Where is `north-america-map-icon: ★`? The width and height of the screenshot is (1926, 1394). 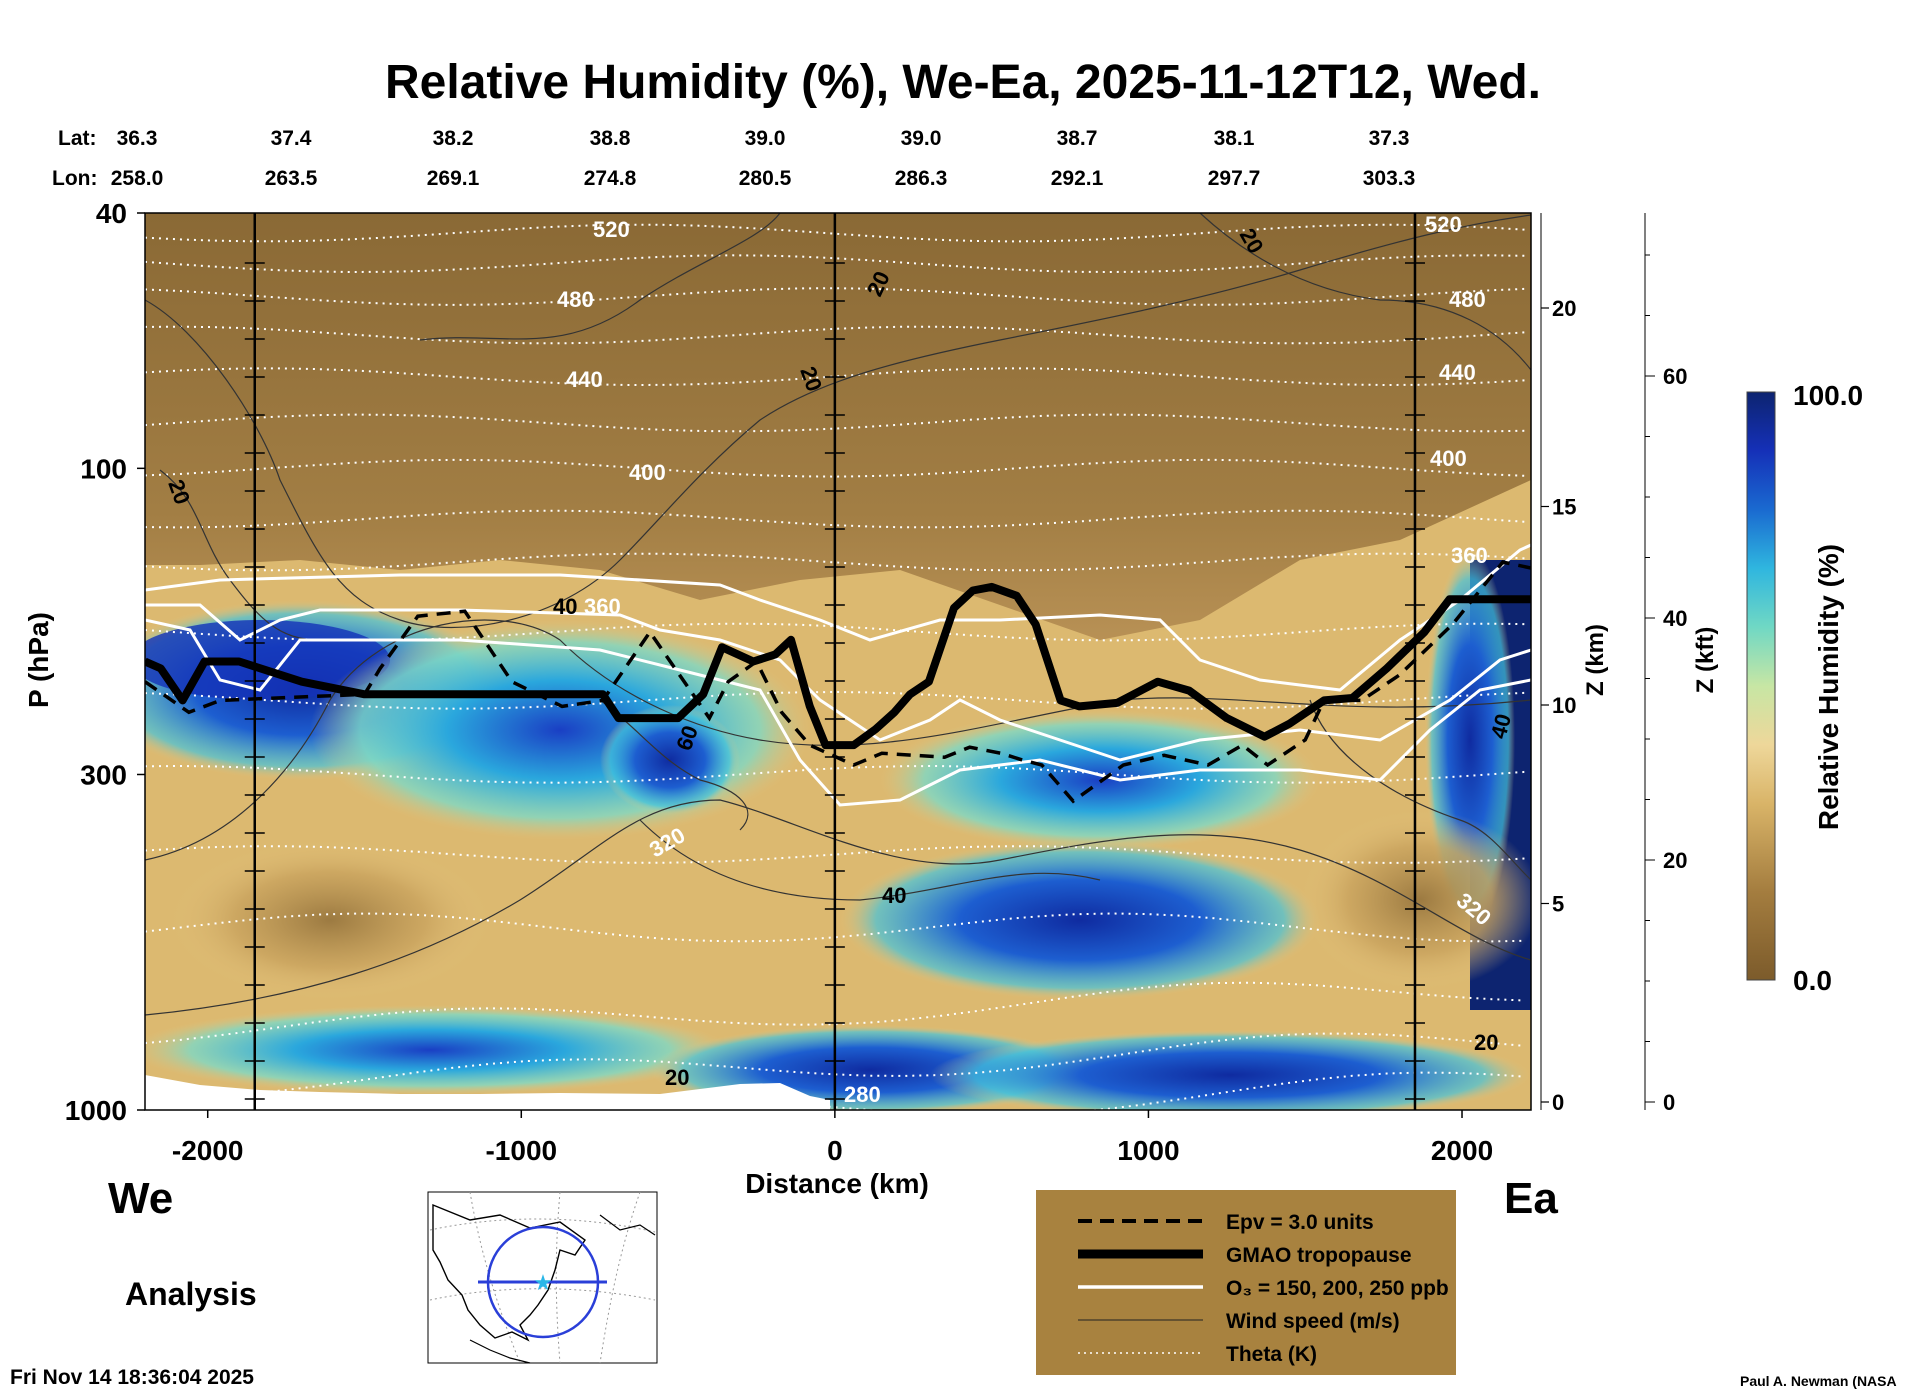
north-america-map-icon: ★ is located at coordinates (542, 1277).